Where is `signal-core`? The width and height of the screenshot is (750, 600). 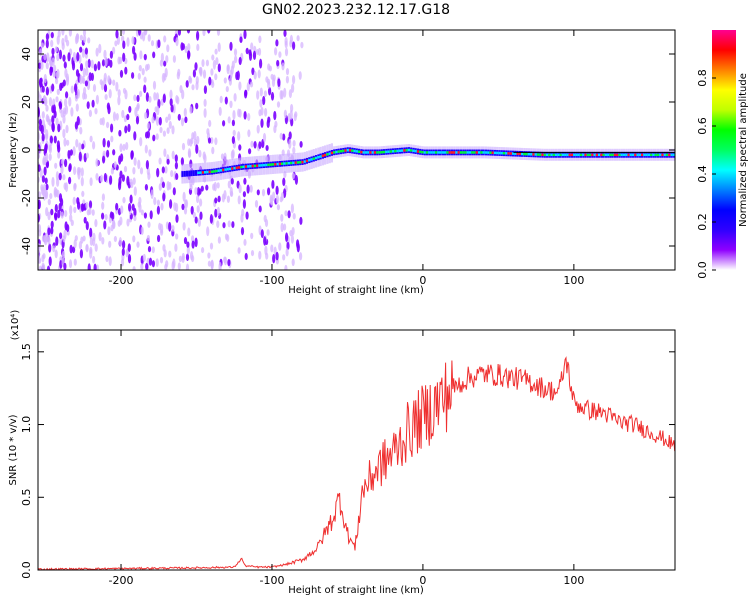
signal-core is located at coordinates (187, 173).